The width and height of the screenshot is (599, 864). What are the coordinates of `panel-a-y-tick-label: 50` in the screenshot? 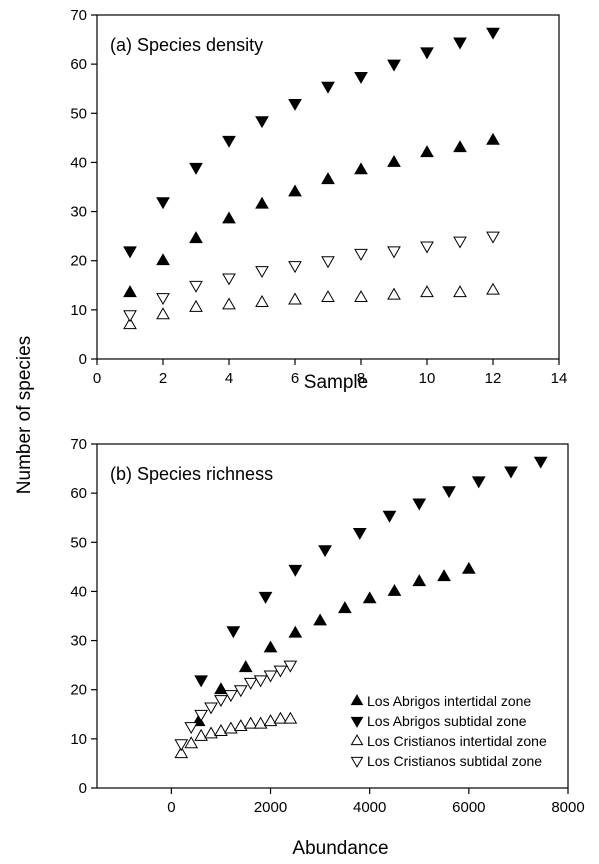 It's located at (78, 113).